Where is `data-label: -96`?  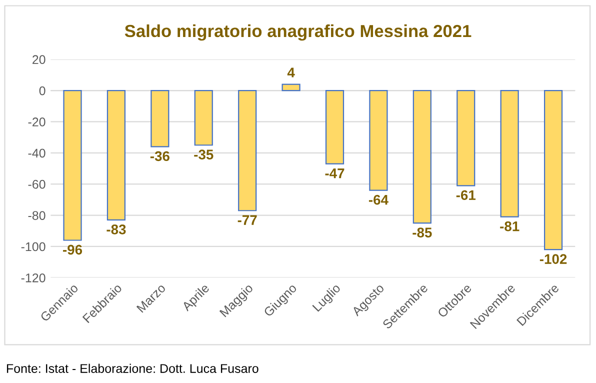 data-label: -96 is located at coordinates (72, 249).